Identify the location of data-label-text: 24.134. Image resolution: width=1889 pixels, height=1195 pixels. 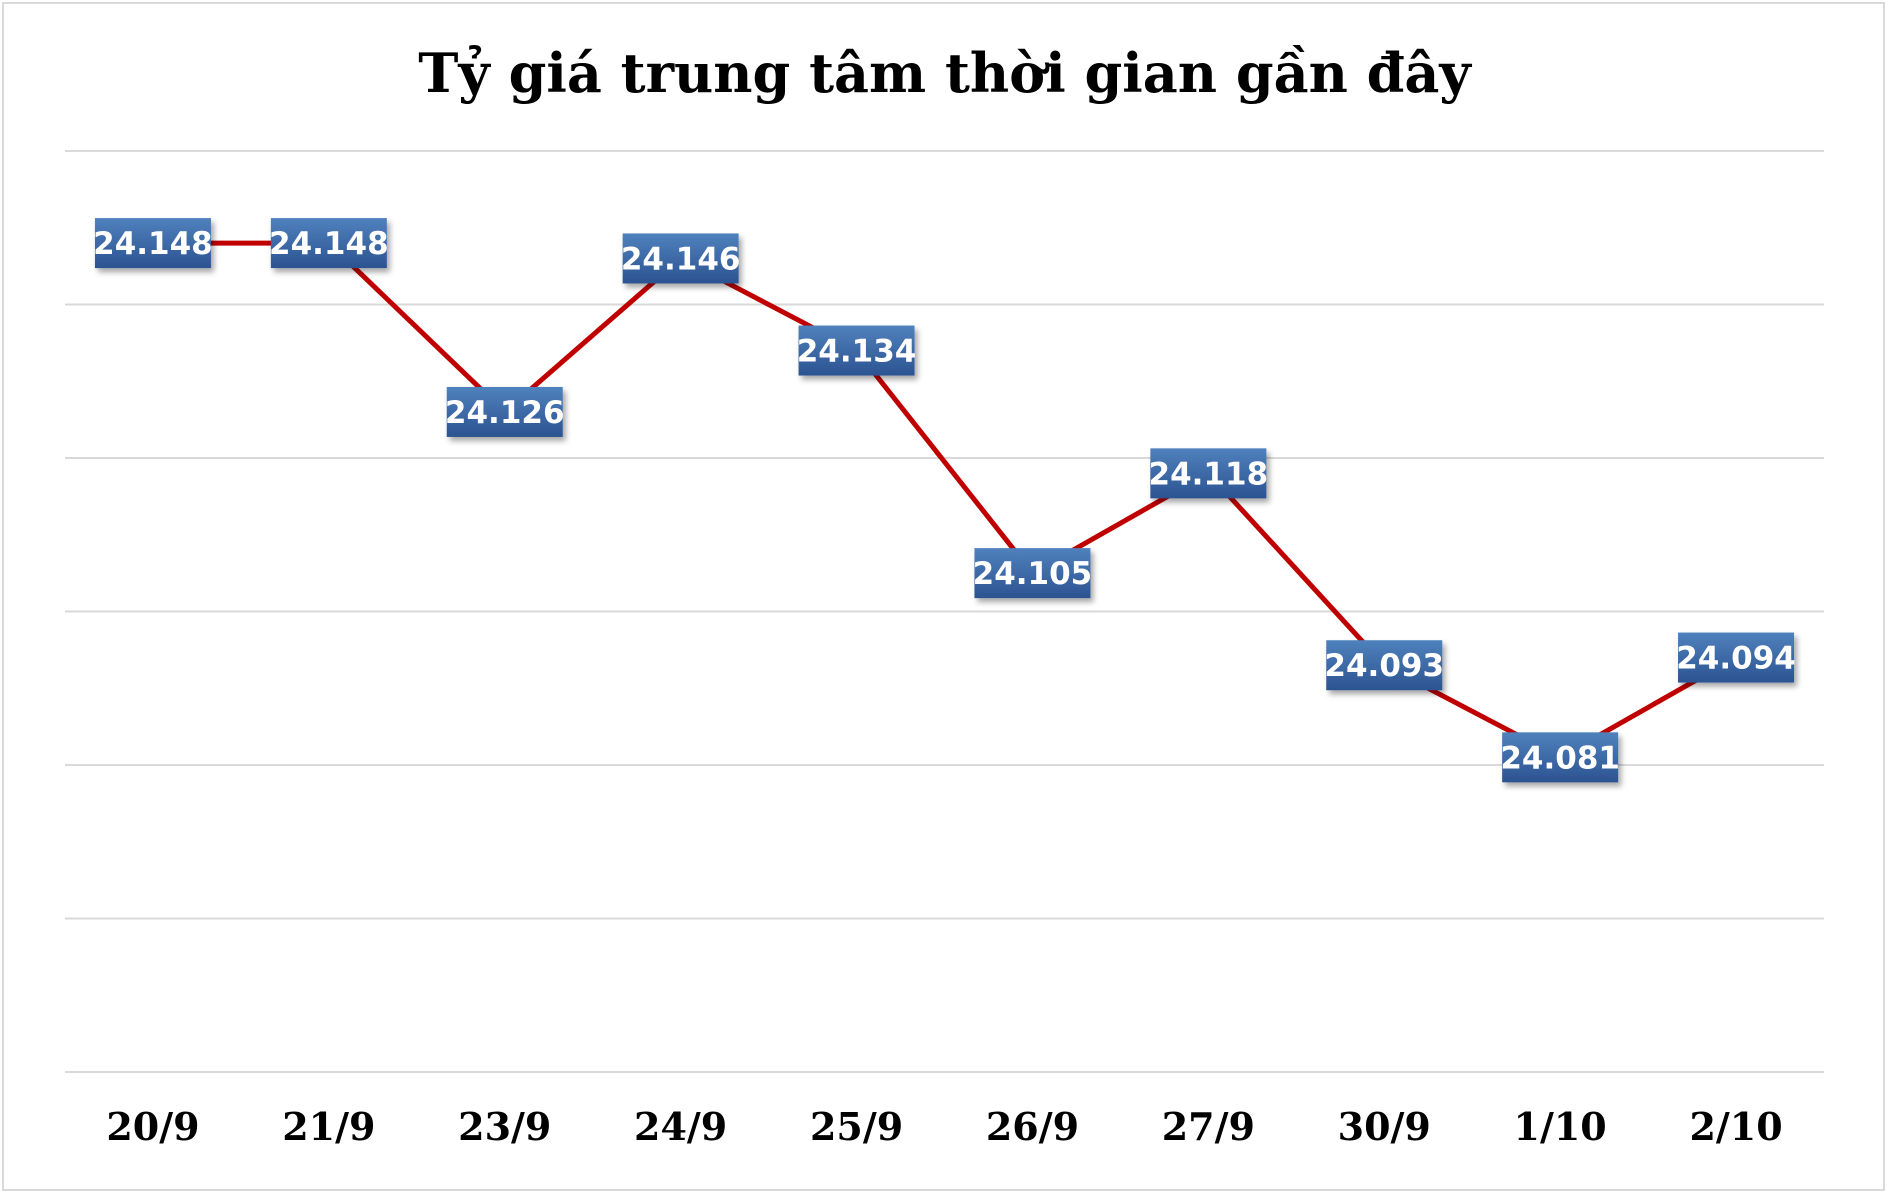
(857, 352).